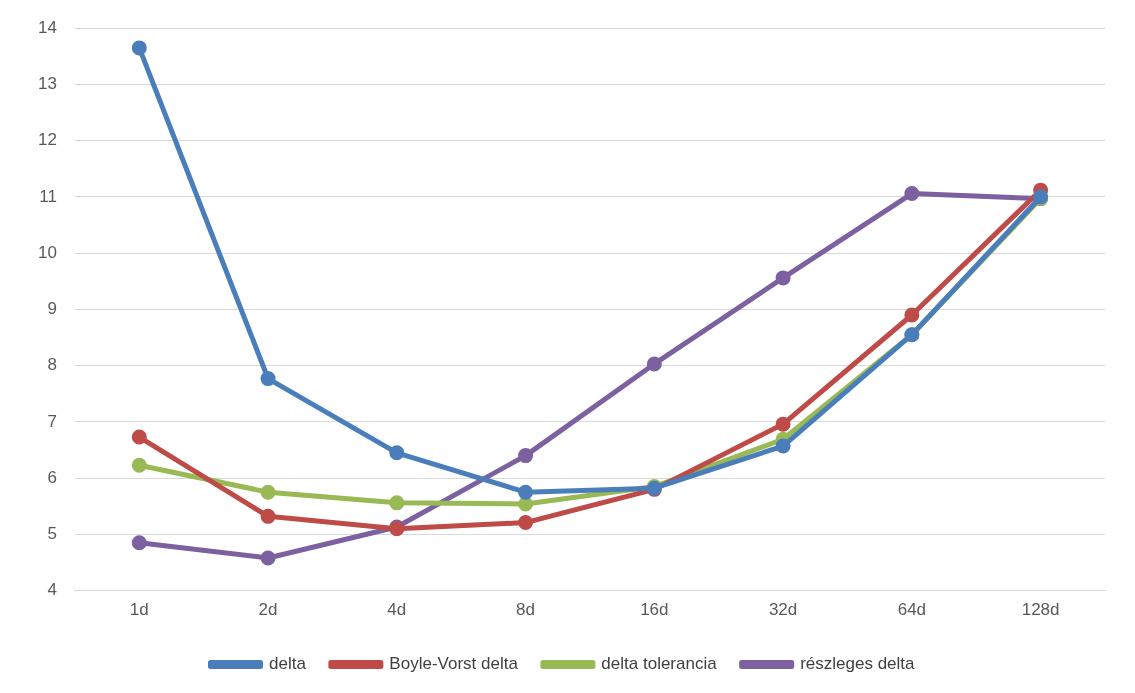 The width and height of the screenshot is (1135, 693). What do you see at coordinates (454, 664) in the screenshot?
I see `legend-label: Boyle-Vorst delta` at bounding box center [454, 664].